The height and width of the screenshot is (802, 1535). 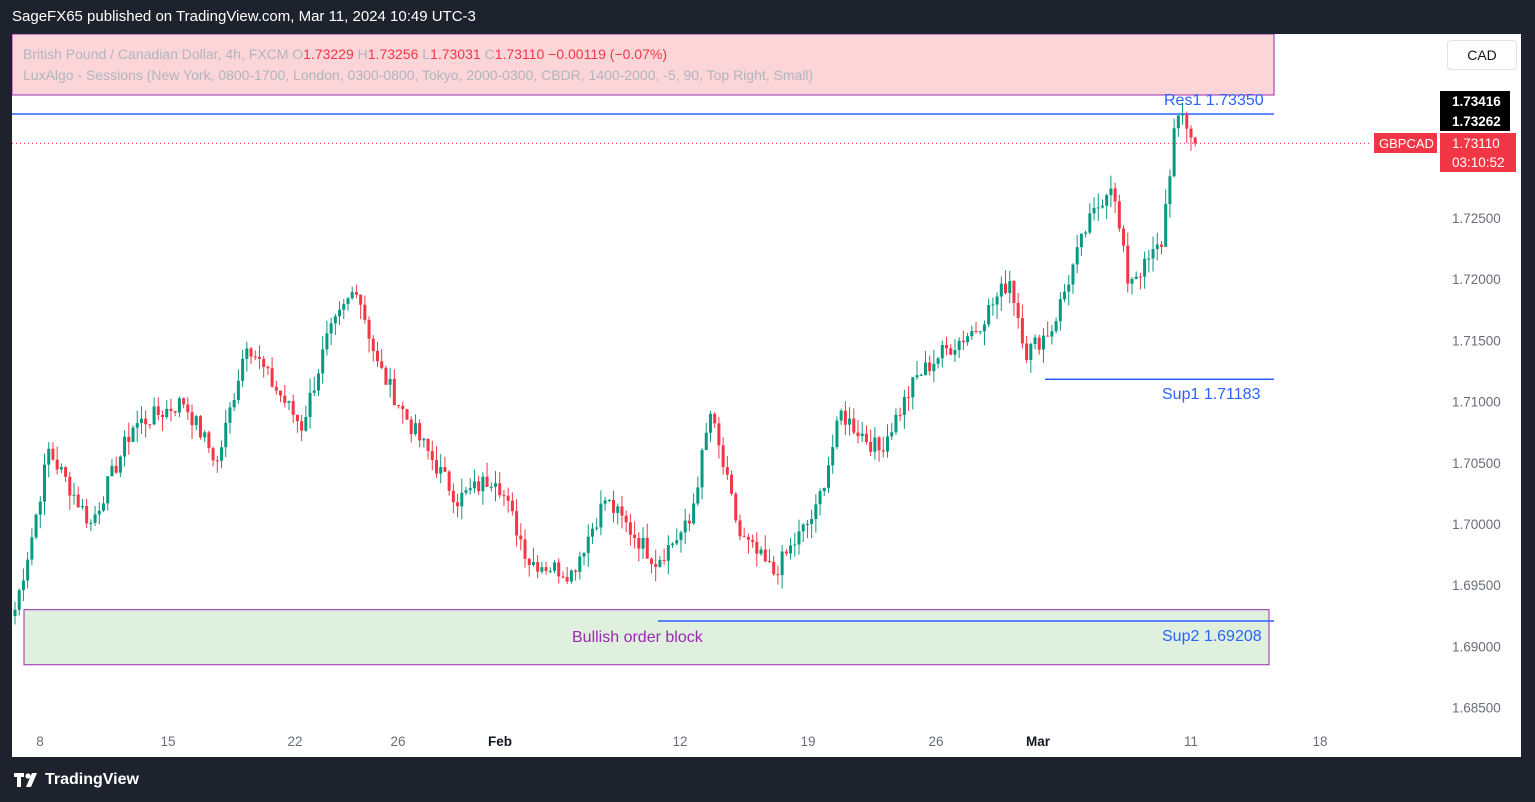 What do you see at coordinates (92, 779) in the screenshot?
I see `tradingview-brand: TradingView` at bounding box center [92, 779].